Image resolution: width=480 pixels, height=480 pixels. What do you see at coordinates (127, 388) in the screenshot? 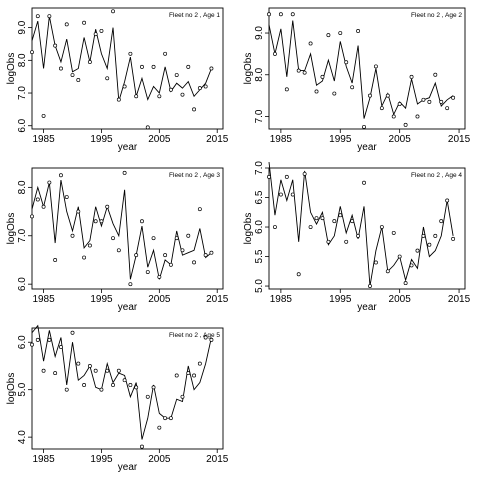
I see `panel-5-frame` at bounding box center [127, 388].